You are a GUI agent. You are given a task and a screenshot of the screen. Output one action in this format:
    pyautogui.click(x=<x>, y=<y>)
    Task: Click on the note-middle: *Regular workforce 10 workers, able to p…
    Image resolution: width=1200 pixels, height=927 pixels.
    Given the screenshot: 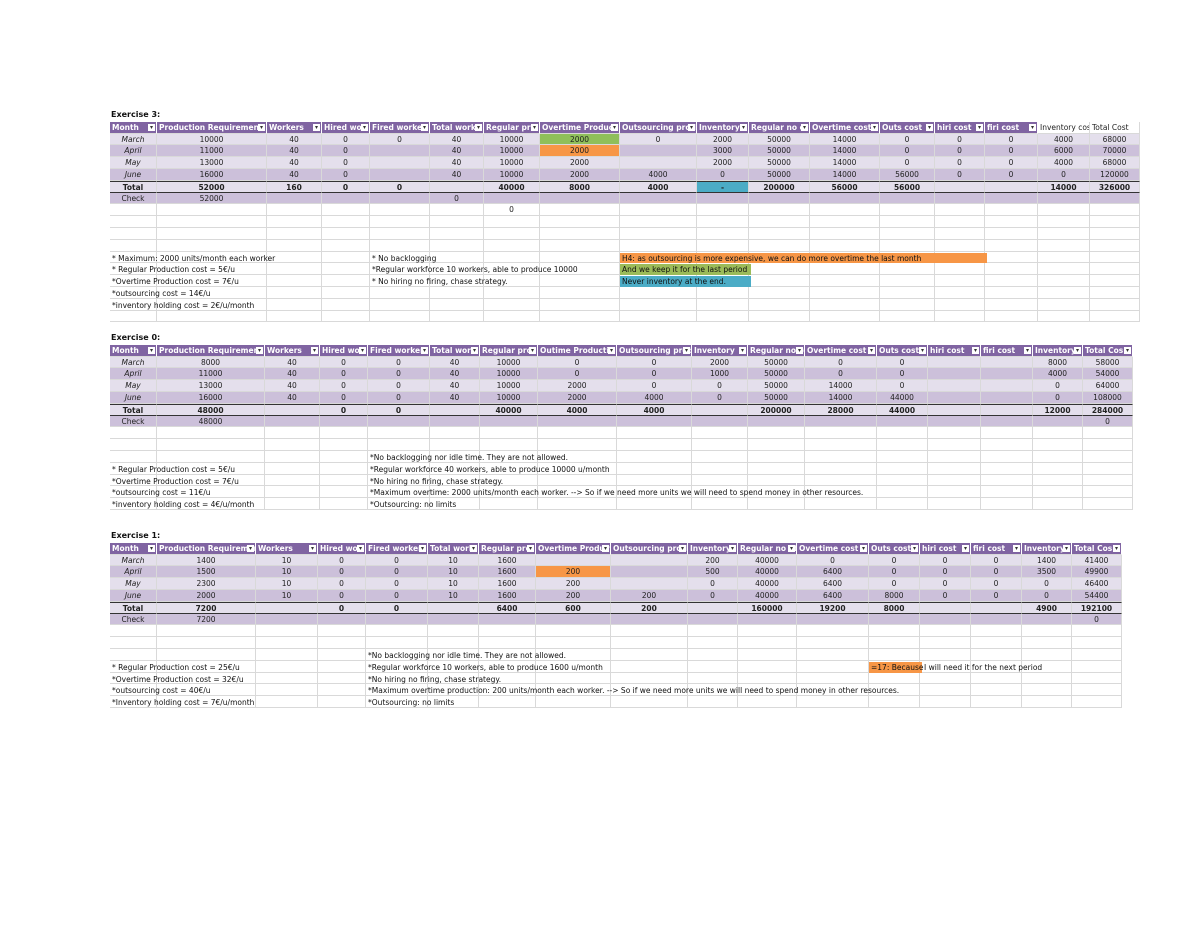 What is the action you would take?
    pyautogui.click(x=485, y=667)
    